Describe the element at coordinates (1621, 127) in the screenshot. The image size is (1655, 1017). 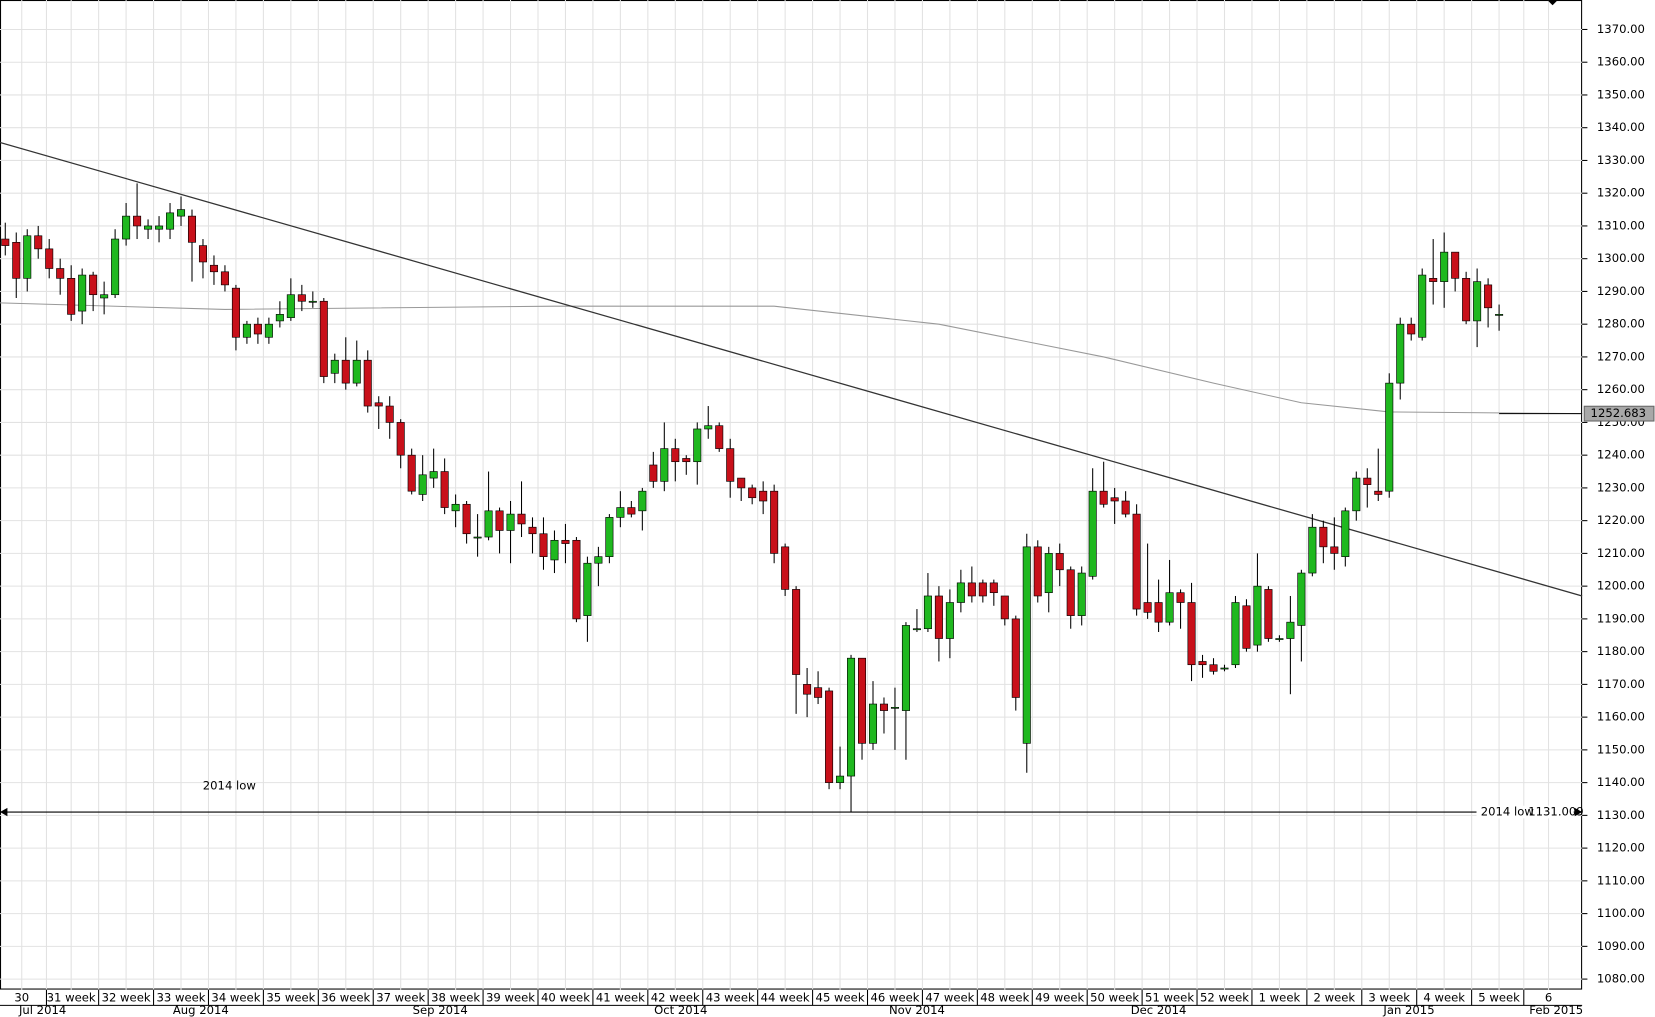
I see `y-tick-label: 1340.00` at that location.